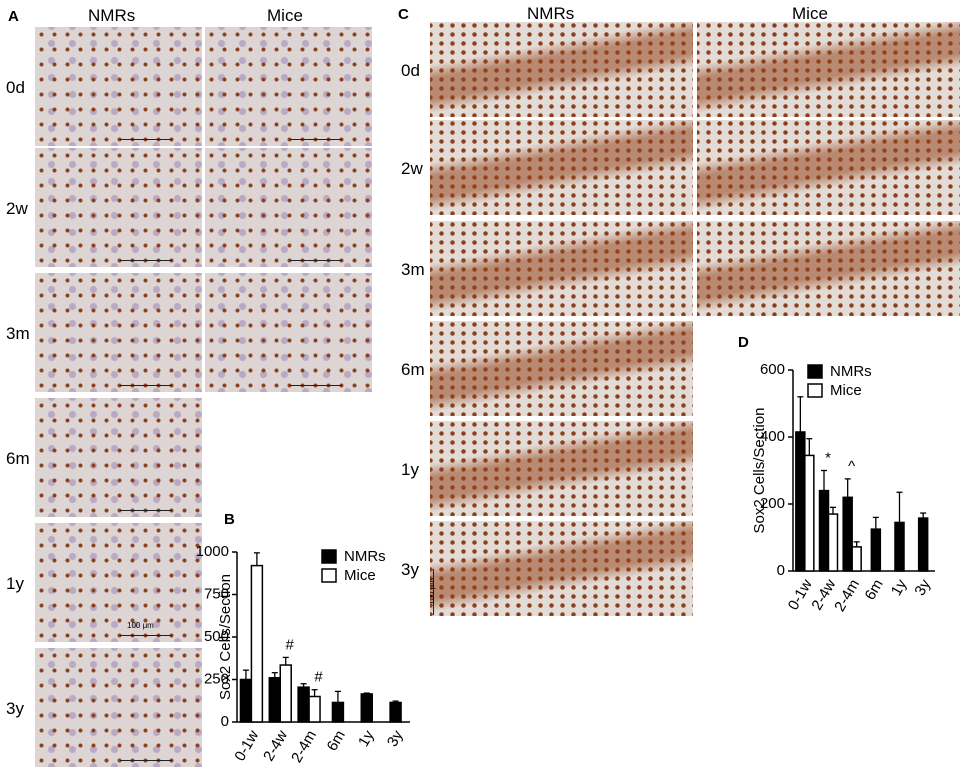  I want to click on column-header: Mice, so click(285, 15).